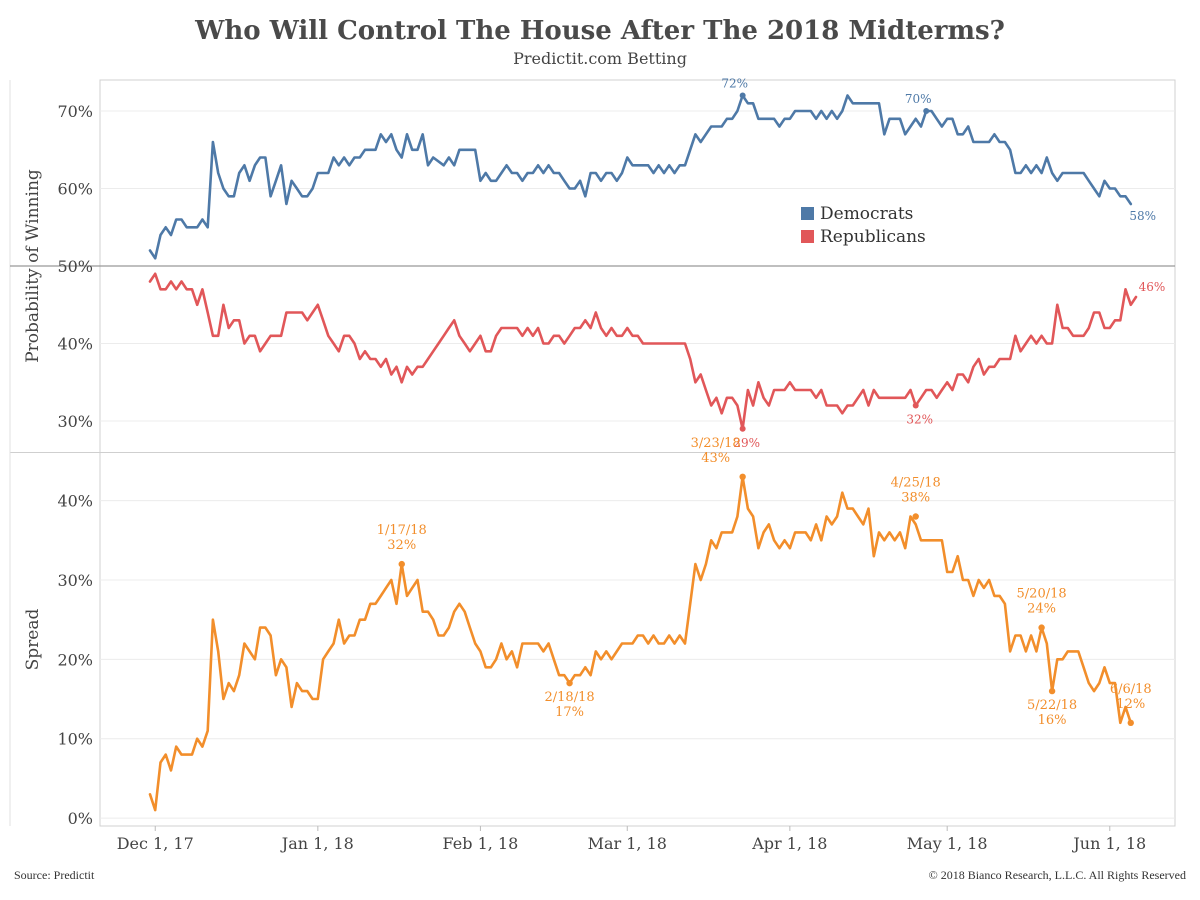  Describe the element at coordinates (75, 580) in the screenshot. I see `y-tick-label: 30%` at that location.